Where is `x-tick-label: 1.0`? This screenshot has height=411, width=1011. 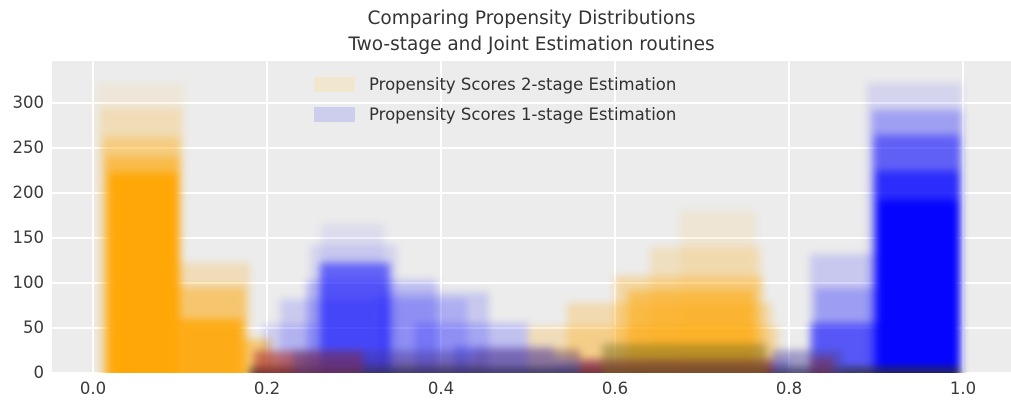 x-tick-label: 1.0 is located at coordinates (963, 388).